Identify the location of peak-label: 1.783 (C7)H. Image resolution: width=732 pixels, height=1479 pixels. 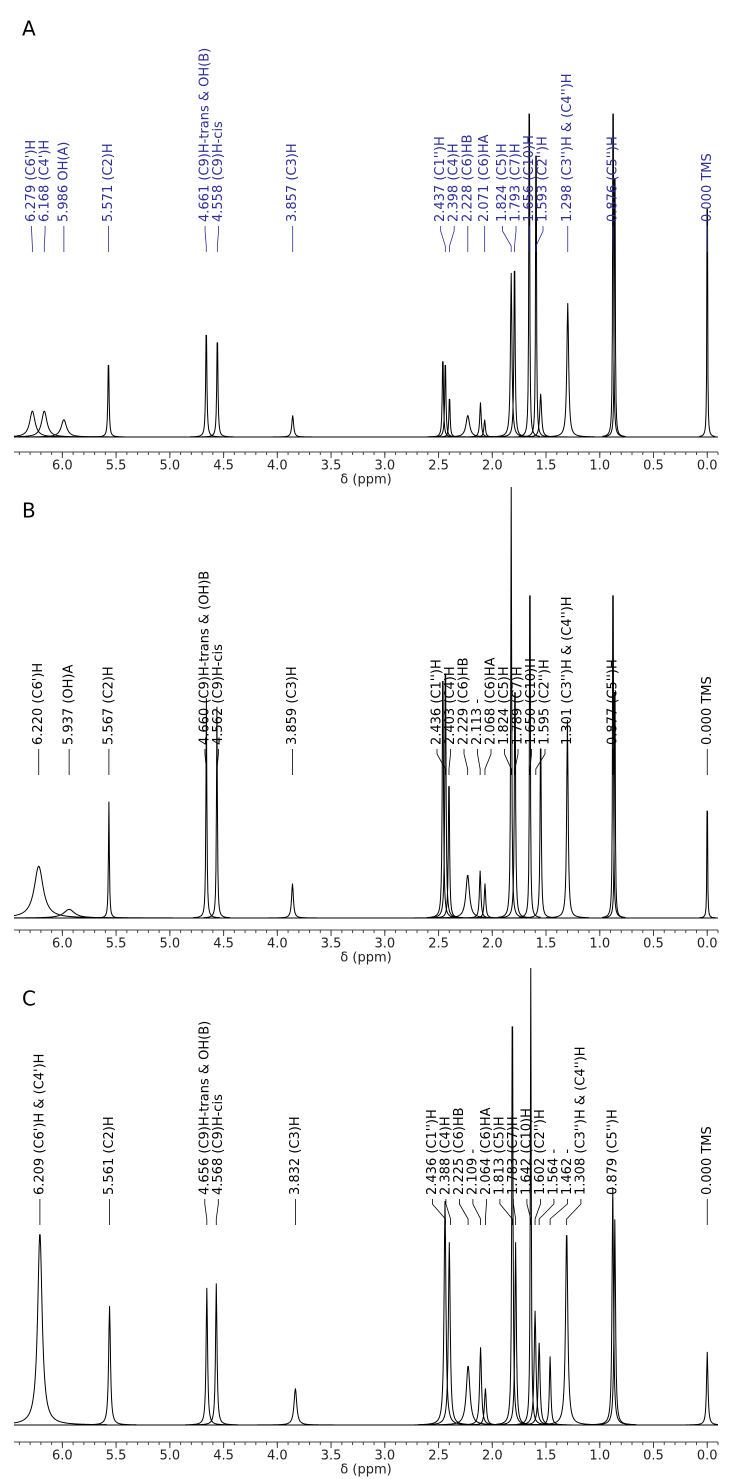
(513, 1155).